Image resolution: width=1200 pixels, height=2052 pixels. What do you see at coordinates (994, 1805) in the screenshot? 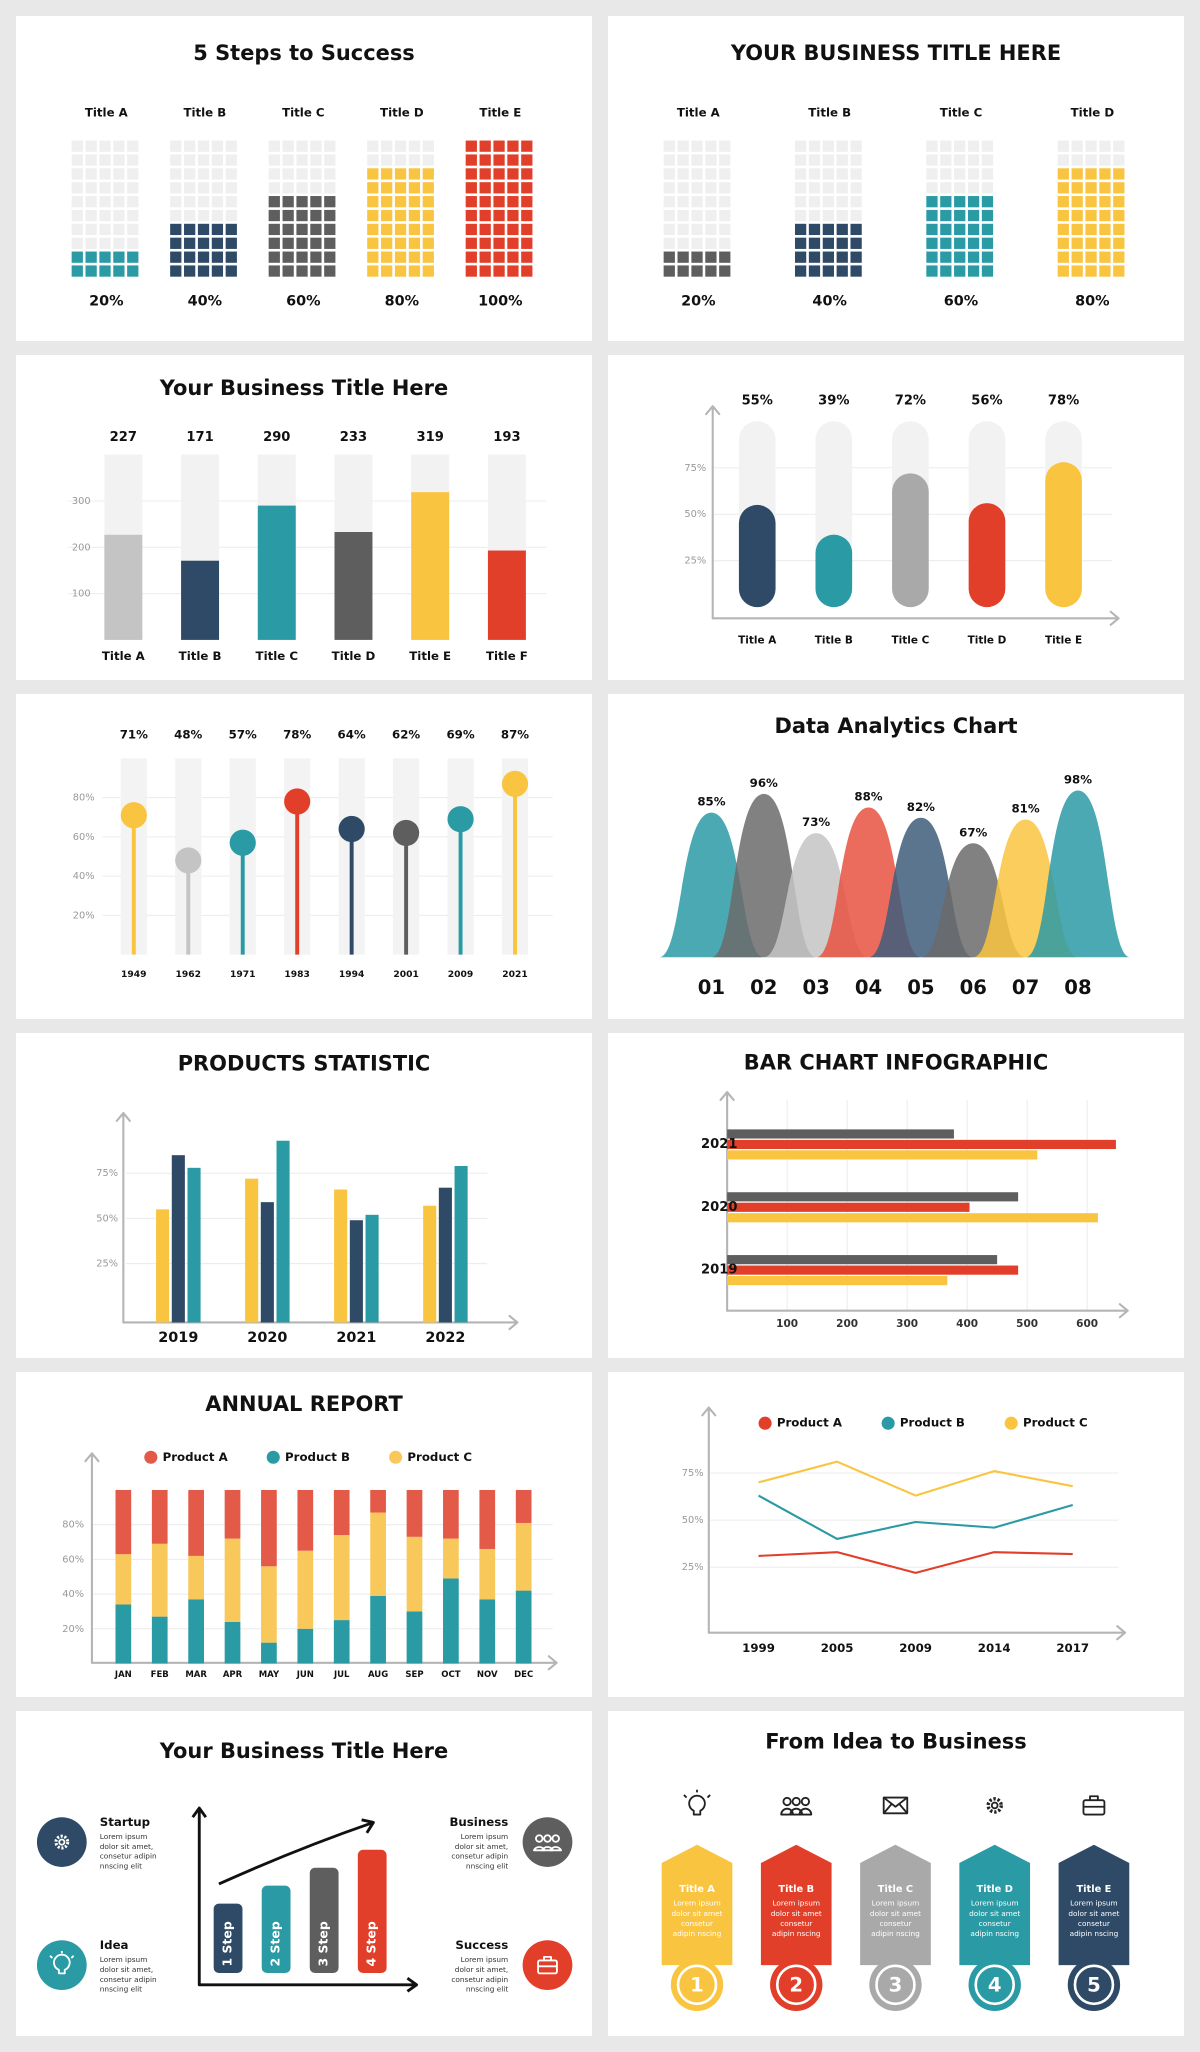
I see `icon-gear` at bounding box center [994, 1805].